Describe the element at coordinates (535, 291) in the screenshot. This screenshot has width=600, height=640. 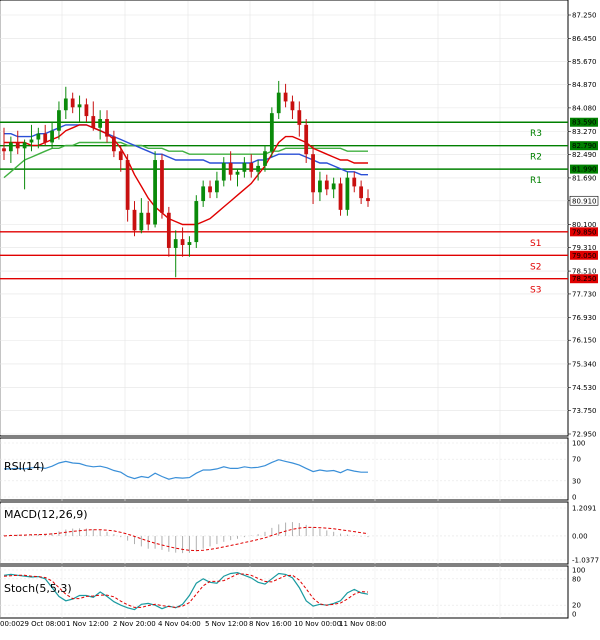
I see `level-label-s3: S3` at that location.